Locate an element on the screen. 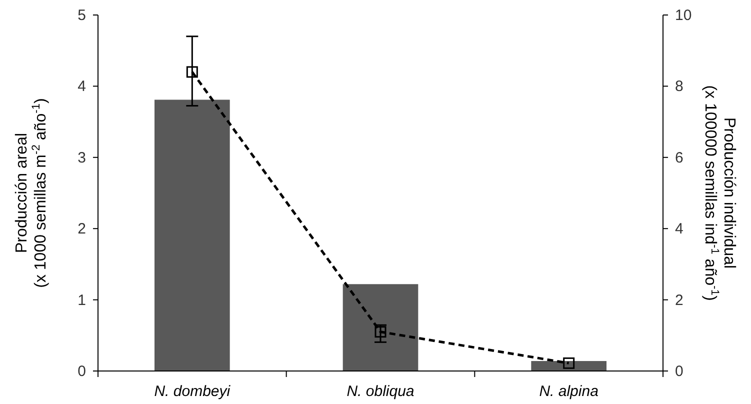  x-tick-label: N. obliqua is located at coordinates (380, 391).